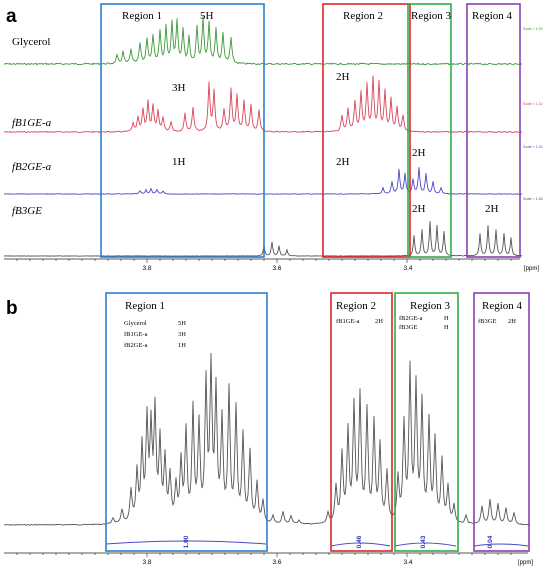 The image size is (550, 569). What do you see at coordinates (179, 88) in the screenshot?
I see `annotation-3h: 3H` at bounding box center [179, 88].